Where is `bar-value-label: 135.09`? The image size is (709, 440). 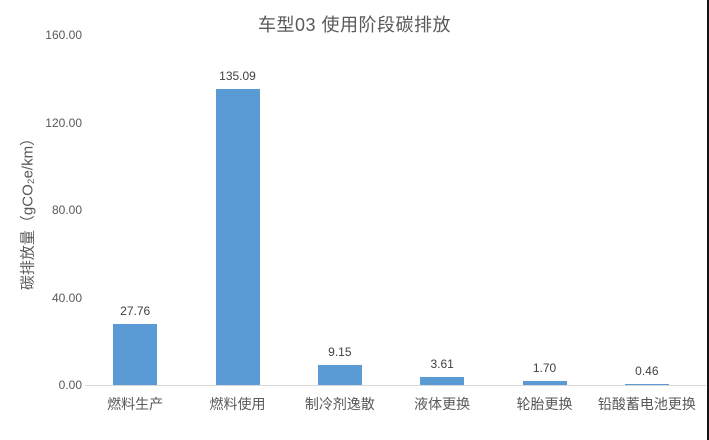
bar-value-label: 135.09 is located at coordinates (237, 76).